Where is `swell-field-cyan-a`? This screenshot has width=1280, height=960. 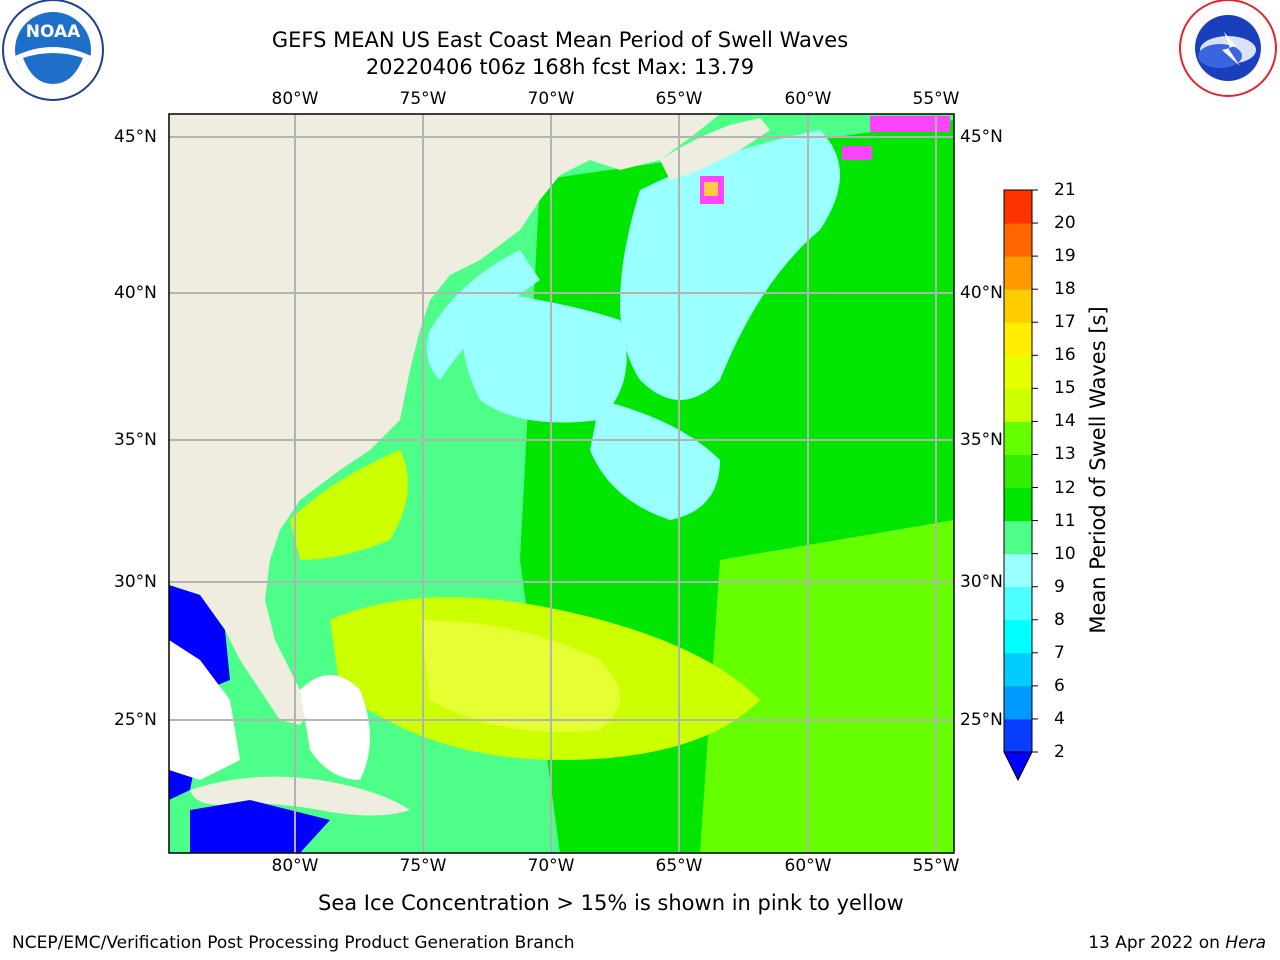 swell-field-cyan-a is located at coordinates (730, 265).